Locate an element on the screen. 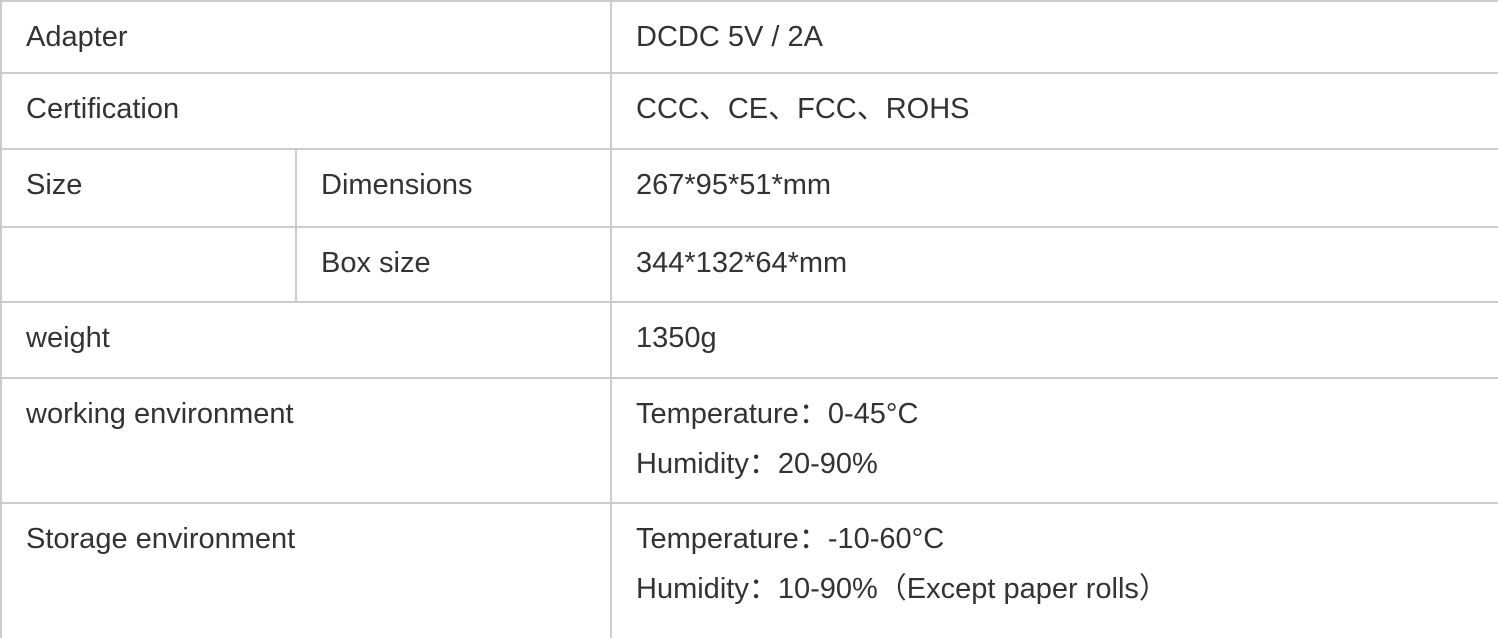 The image size is (1498, 638). spec-label: Certification is located at coordinates (306, 110).